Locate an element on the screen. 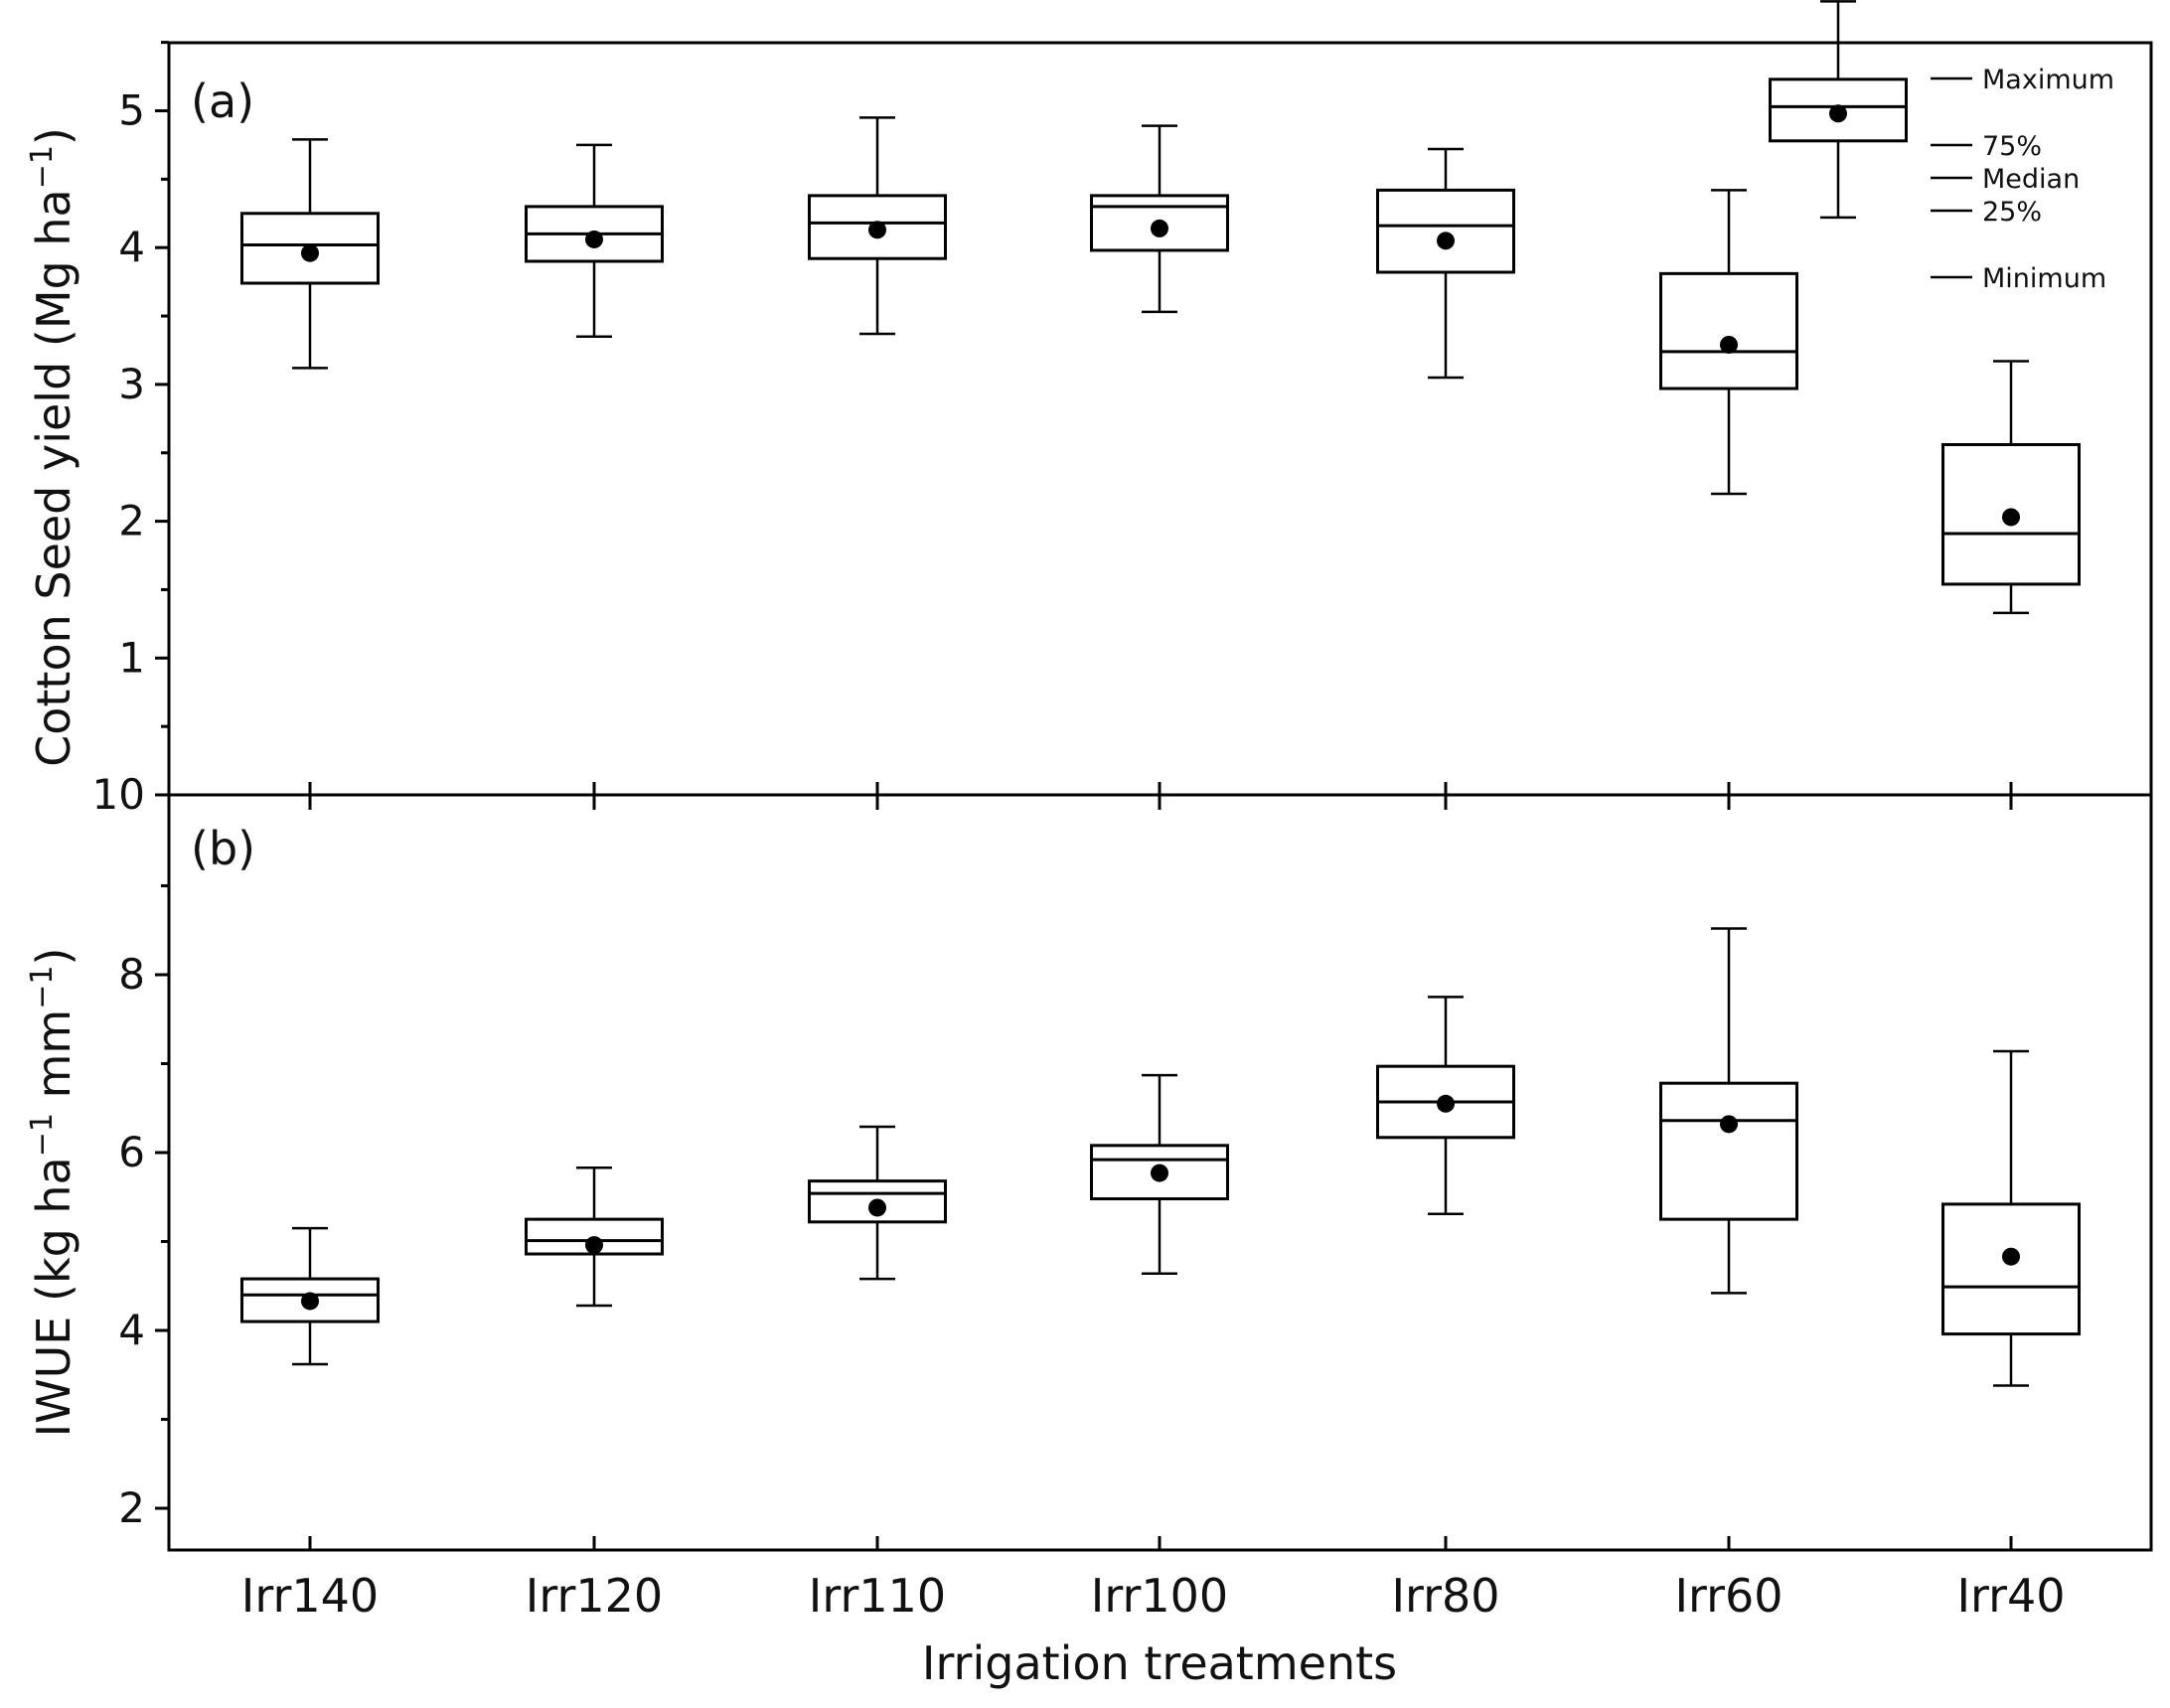  panel-b-box-Irr120 is located at coordinates (594, 1236).